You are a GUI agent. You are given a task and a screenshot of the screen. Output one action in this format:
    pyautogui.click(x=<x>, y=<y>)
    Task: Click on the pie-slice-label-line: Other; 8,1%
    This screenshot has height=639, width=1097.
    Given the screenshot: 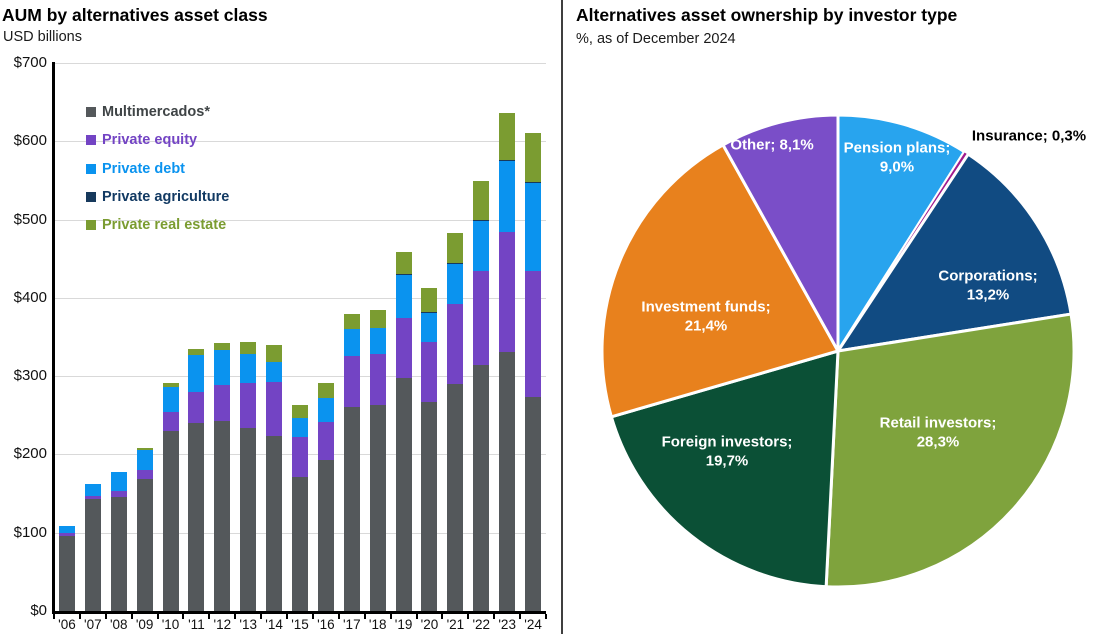 What is the action you would take?
    pyautogui.click(x=772, y=145)
    